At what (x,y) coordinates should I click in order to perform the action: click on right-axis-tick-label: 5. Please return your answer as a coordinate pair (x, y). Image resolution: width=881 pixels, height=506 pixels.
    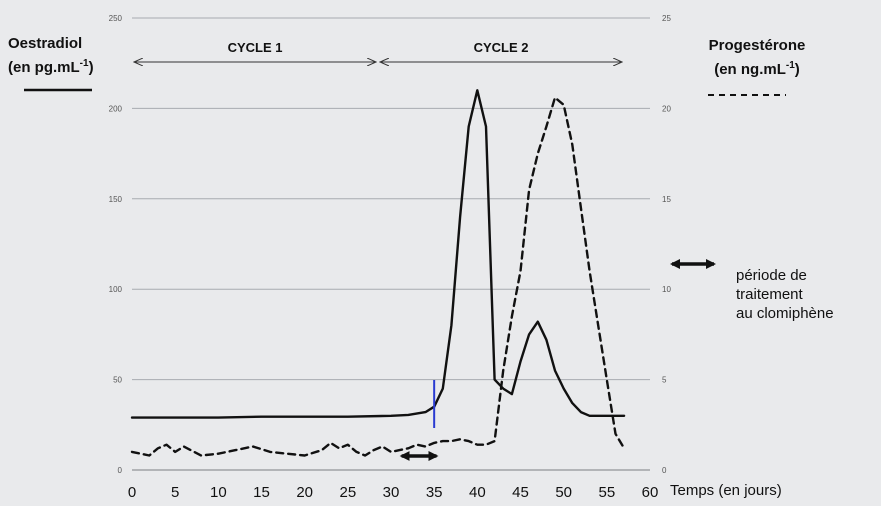
    Looking at the image, I should click on (664, 380).